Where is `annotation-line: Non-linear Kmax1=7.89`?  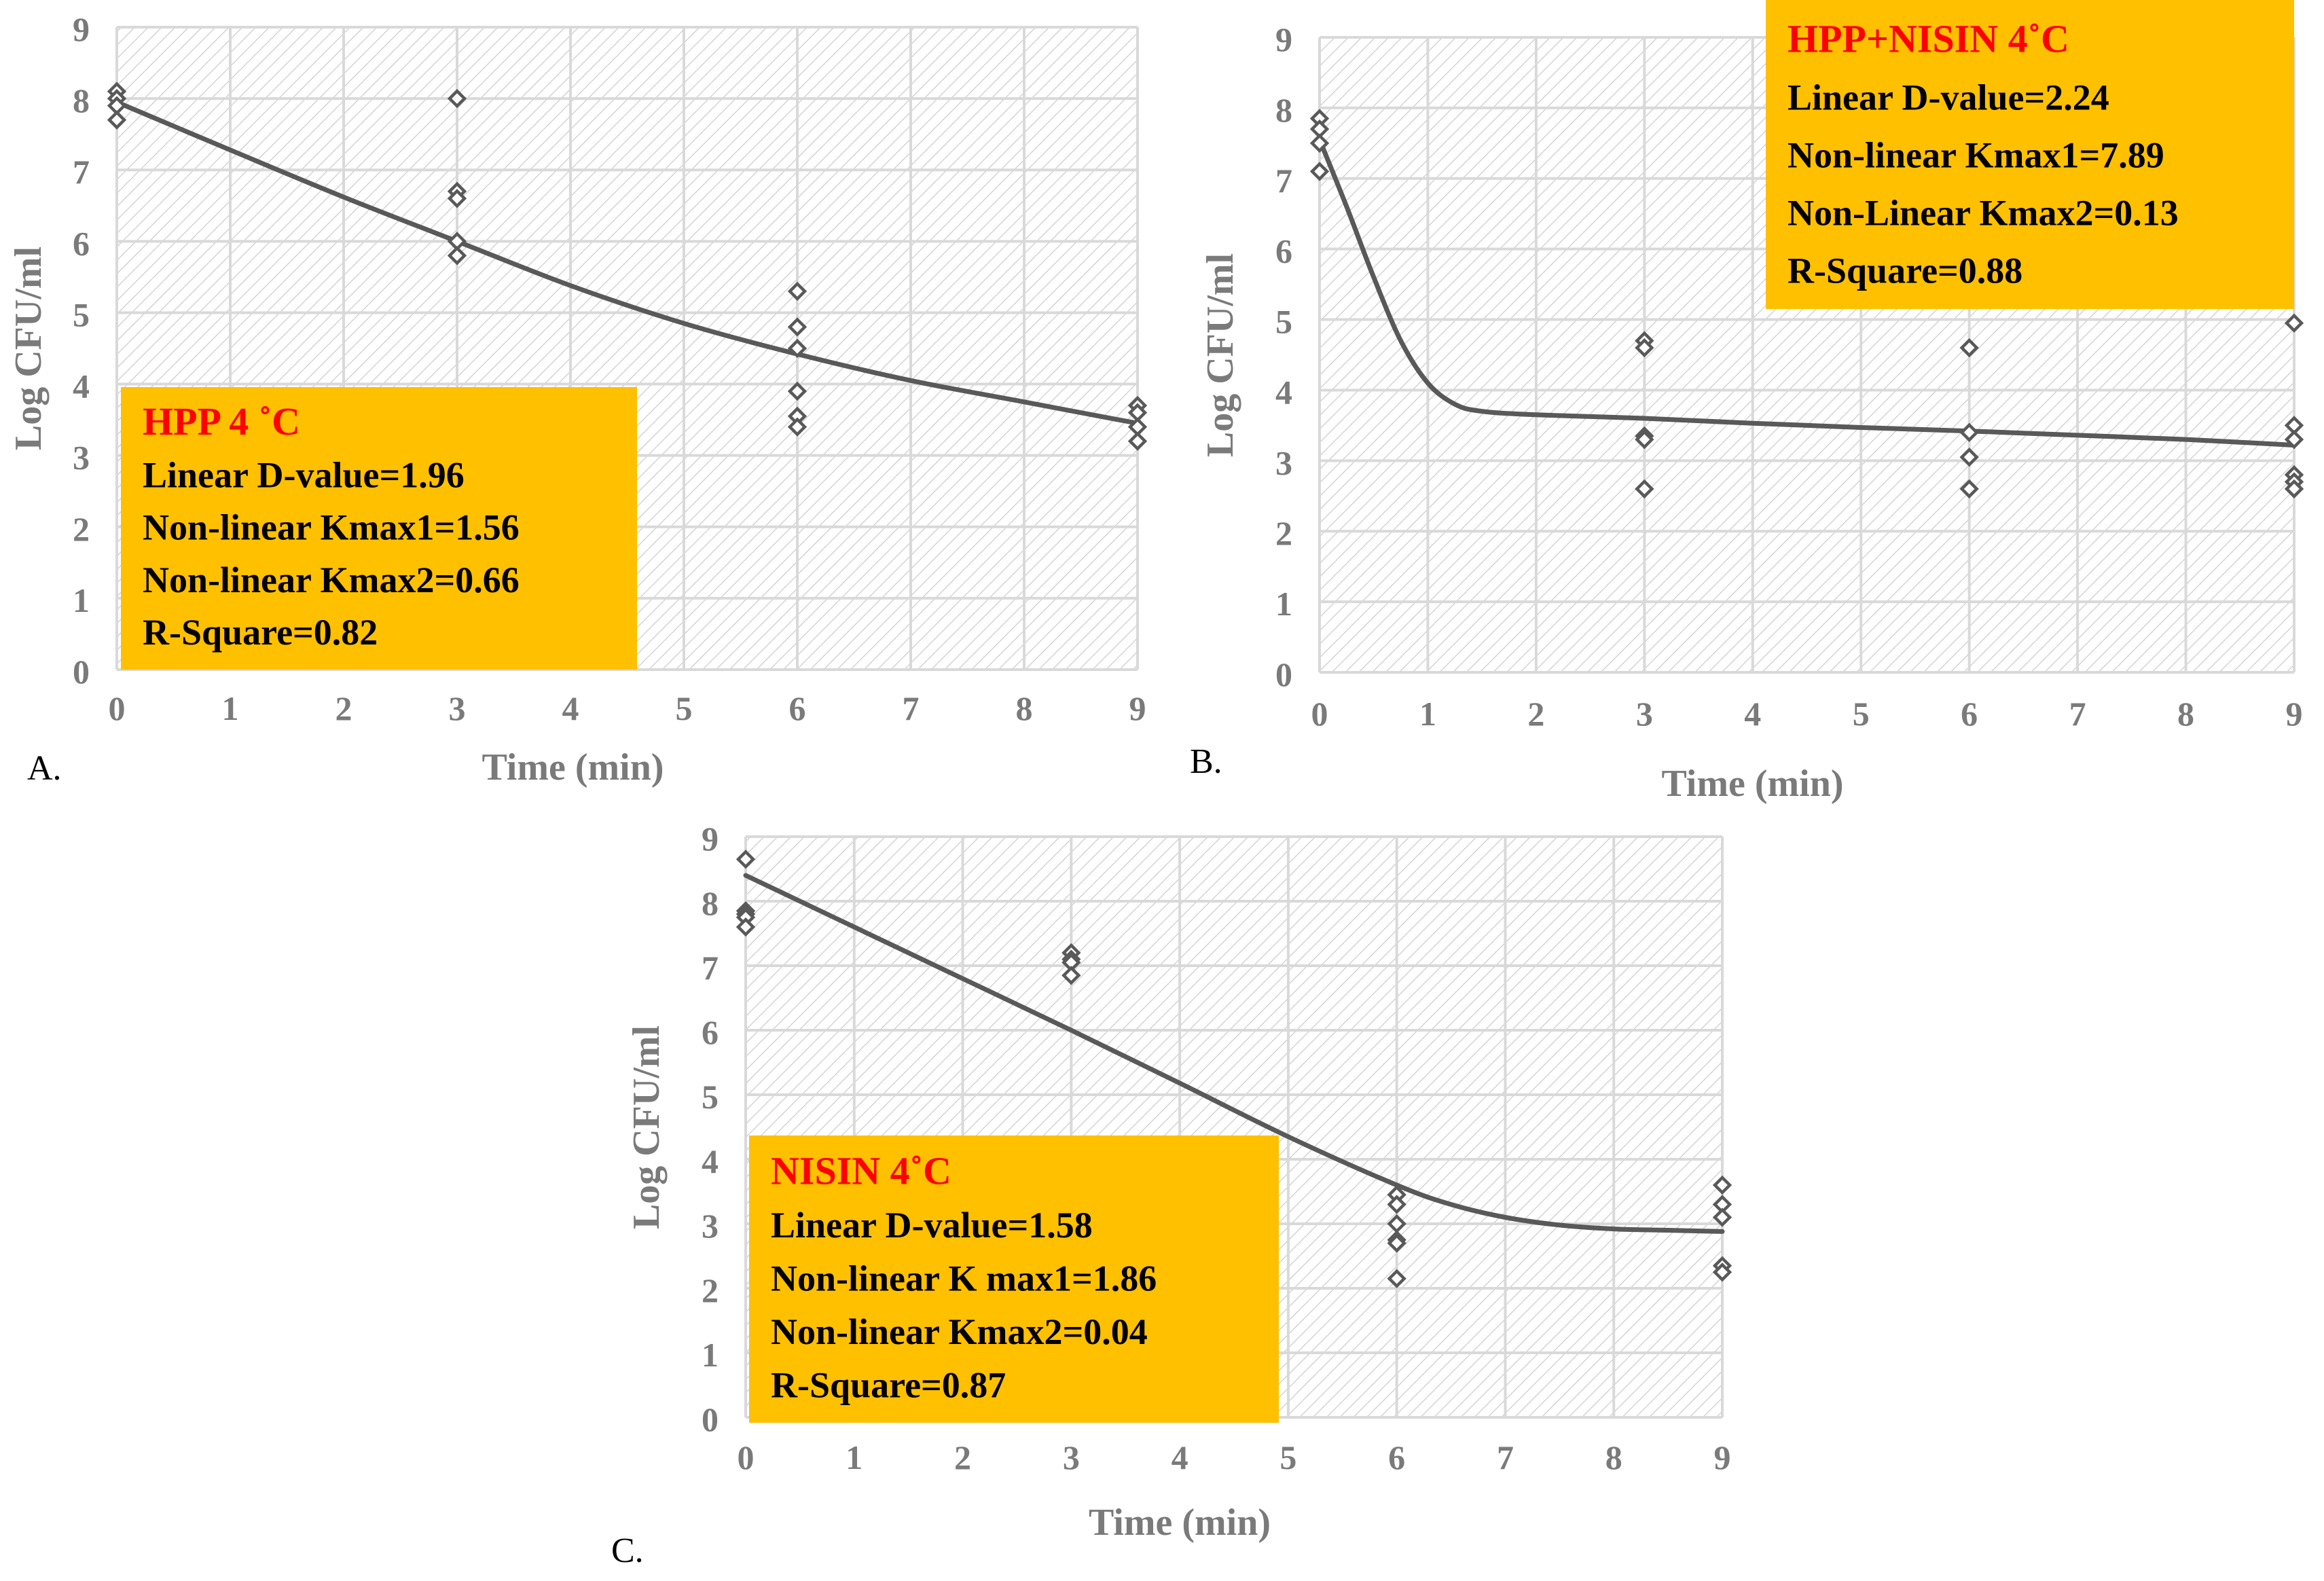 annotation-line: Non-linear Kmax1=7.89 is located at coordinates (1975, 154).